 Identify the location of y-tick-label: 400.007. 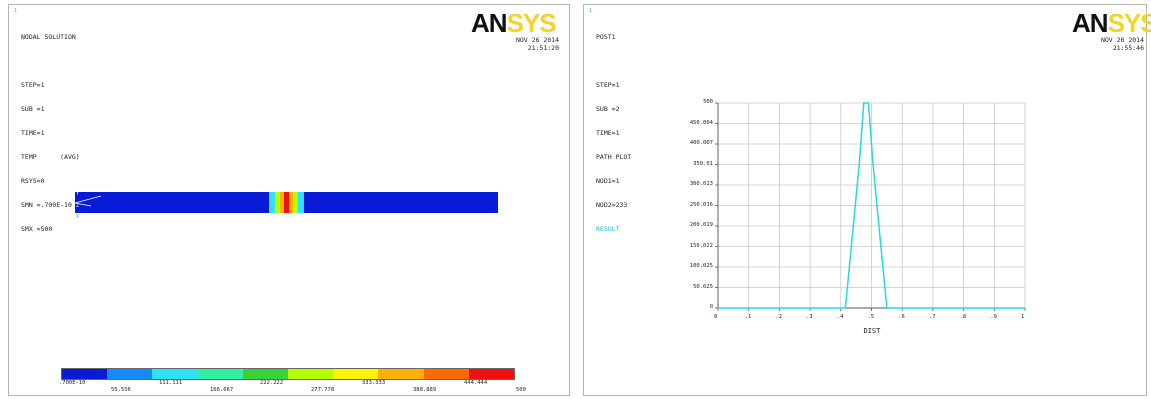
(701, 143).